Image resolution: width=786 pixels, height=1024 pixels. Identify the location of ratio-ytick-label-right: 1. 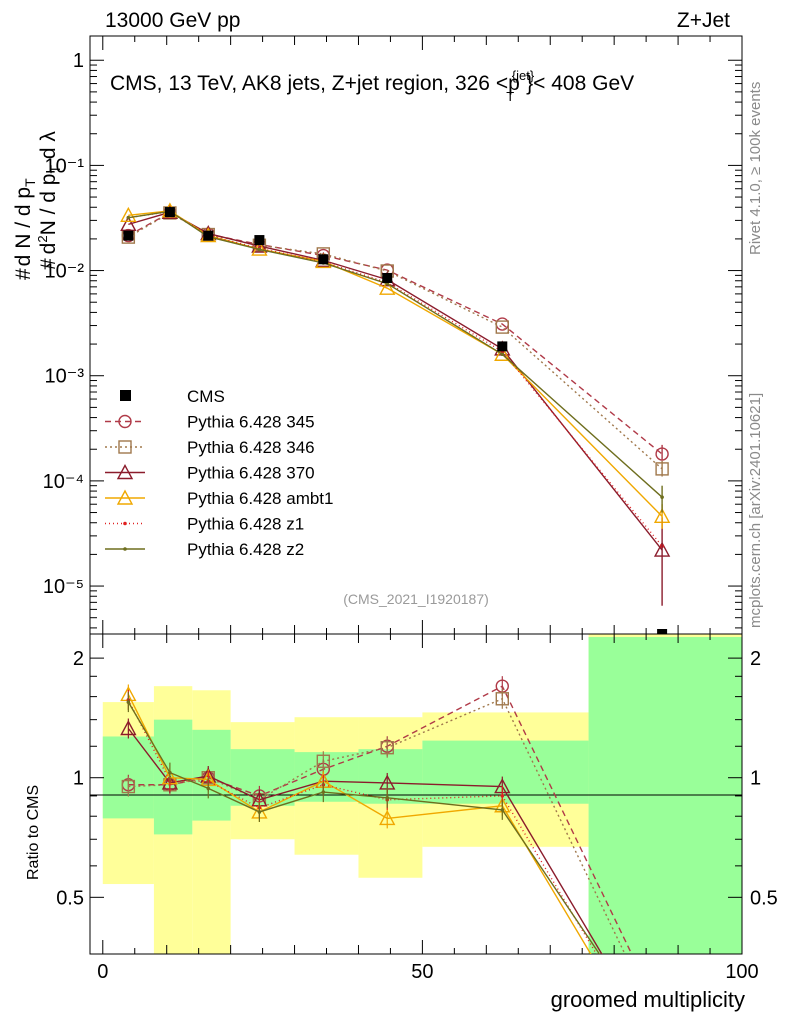
(755, 779).